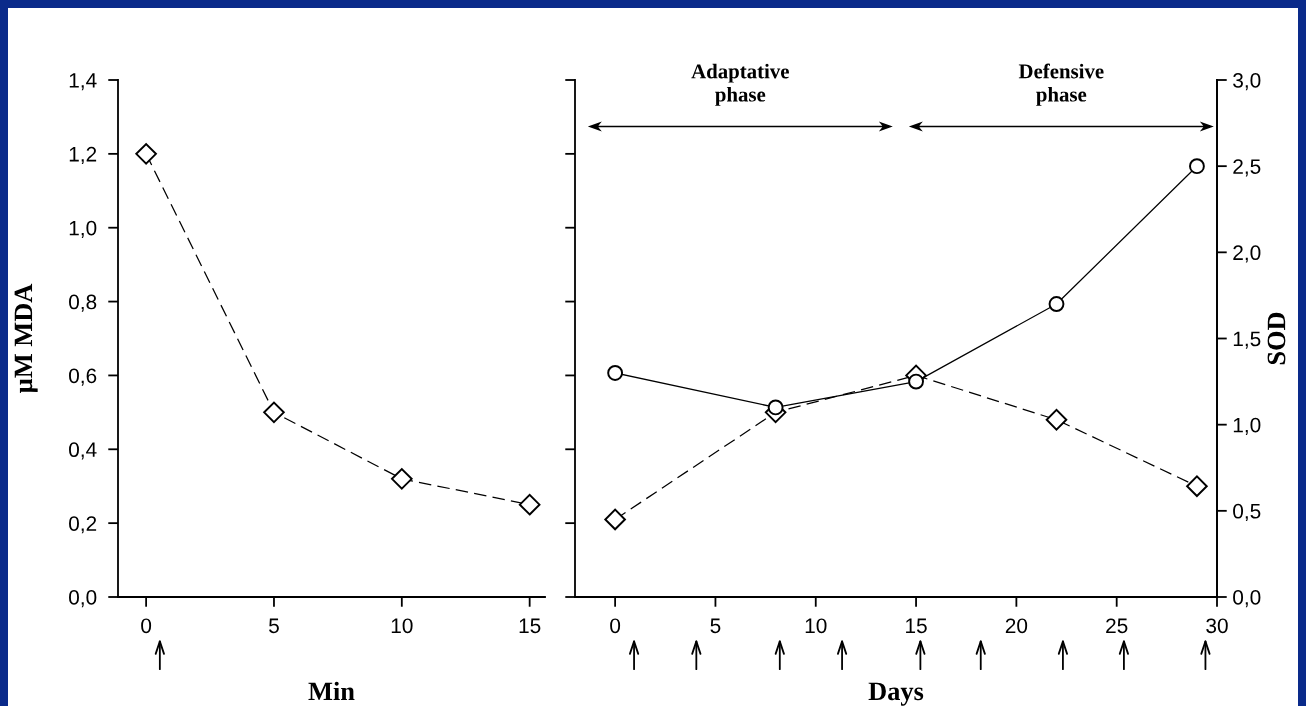 This screenshot has height=706, width=1306. I want to click on text: 3,0, so click(1247, 82).